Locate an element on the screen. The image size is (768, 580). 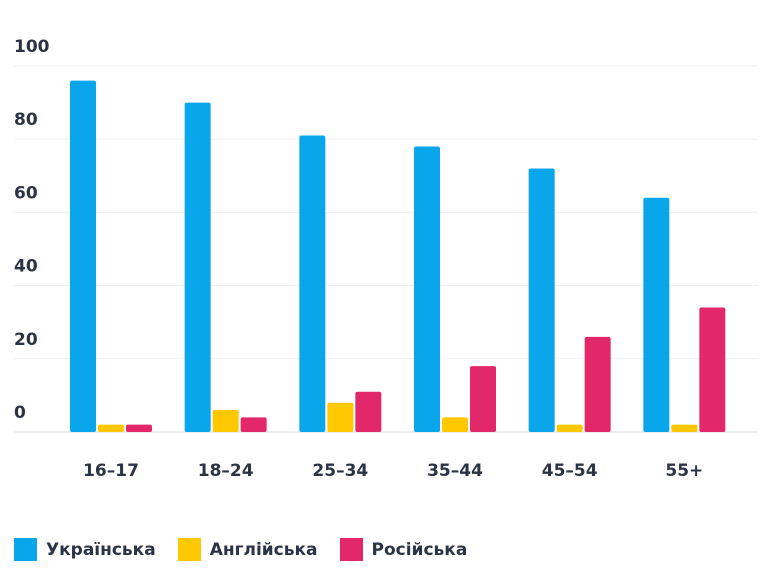
x-category-label: 16–17 is located at coordinates (111, 471).